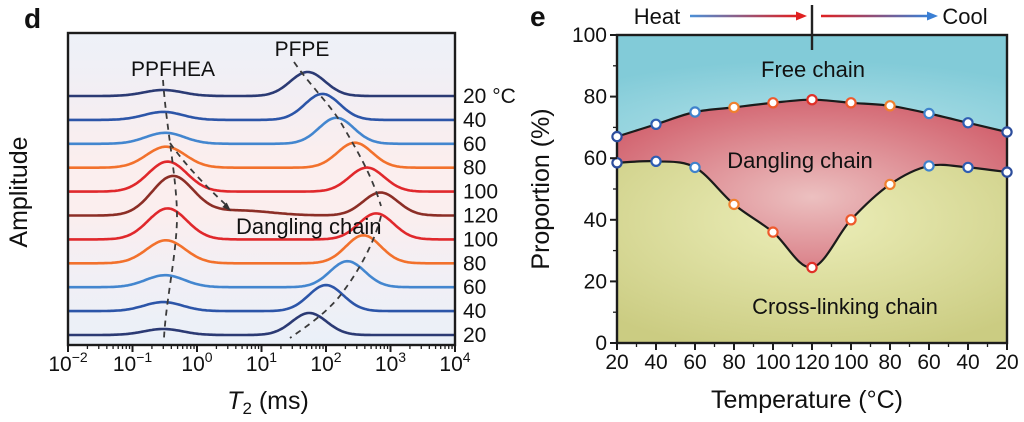 The image size is (1024, 422). Describe the element at coordinates (932, 16) in the screenshot. I see `cool-arrow-head-icon` at that location.